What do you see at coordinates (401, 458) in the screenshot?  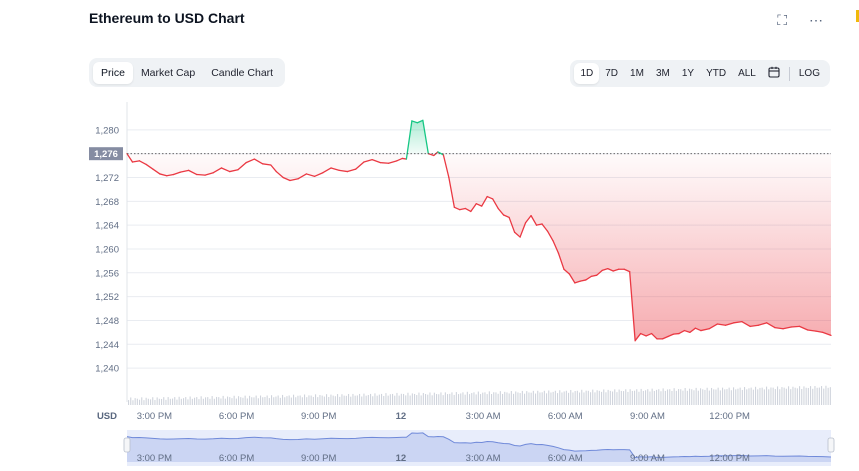 I see `navigator-tick-label: 12` at bounding box center [401, 458].